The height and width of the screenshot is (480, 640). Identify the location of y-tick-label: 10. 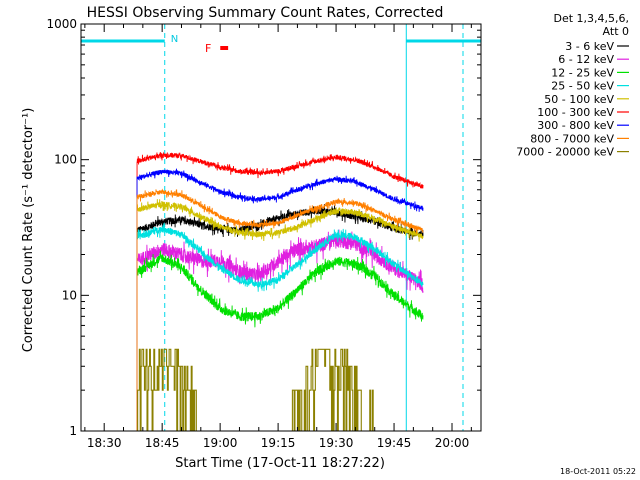
(69, 295).